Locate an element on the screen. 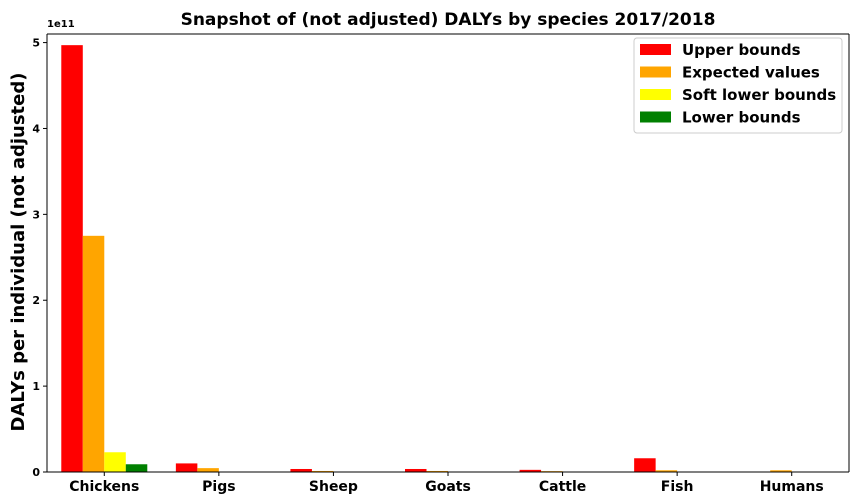 The image size is (864, 504). y-tick-label: 3 is located at coordinates (36, 214).